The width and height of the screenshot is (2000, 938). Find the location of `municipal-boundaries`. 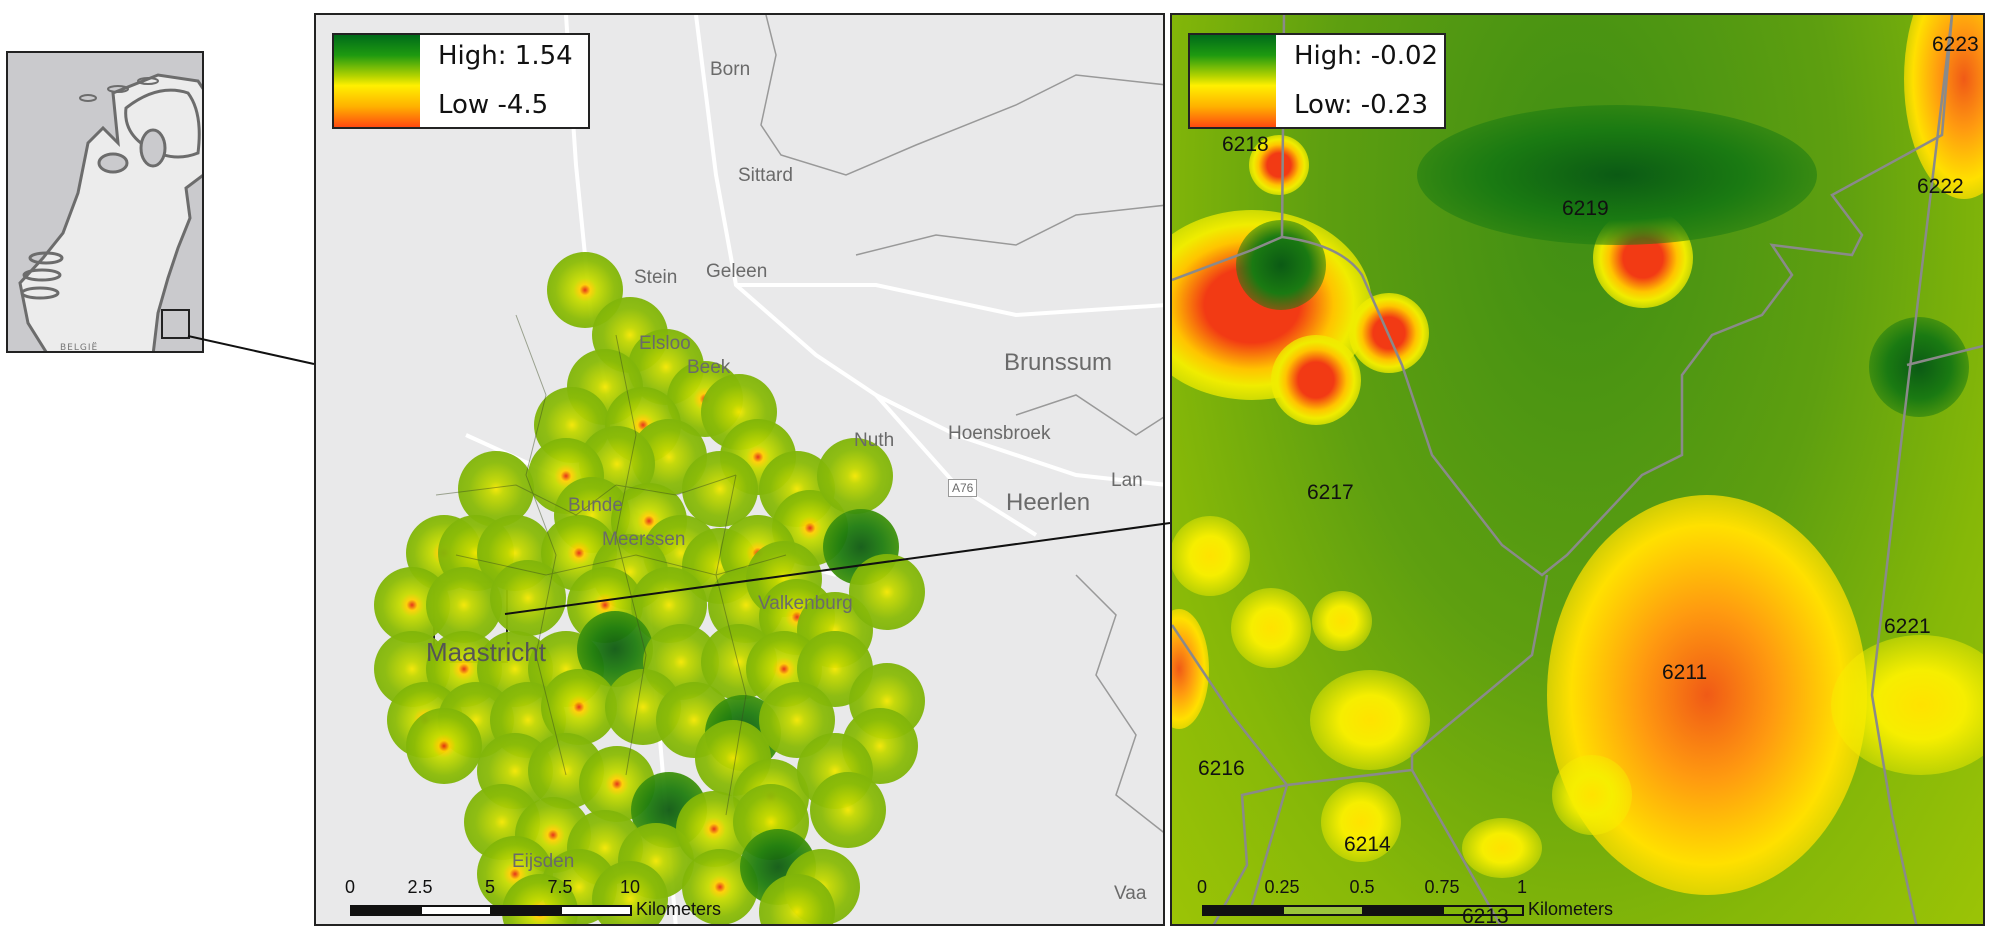

municipal-boundaries is located at coordinates (611, 565).